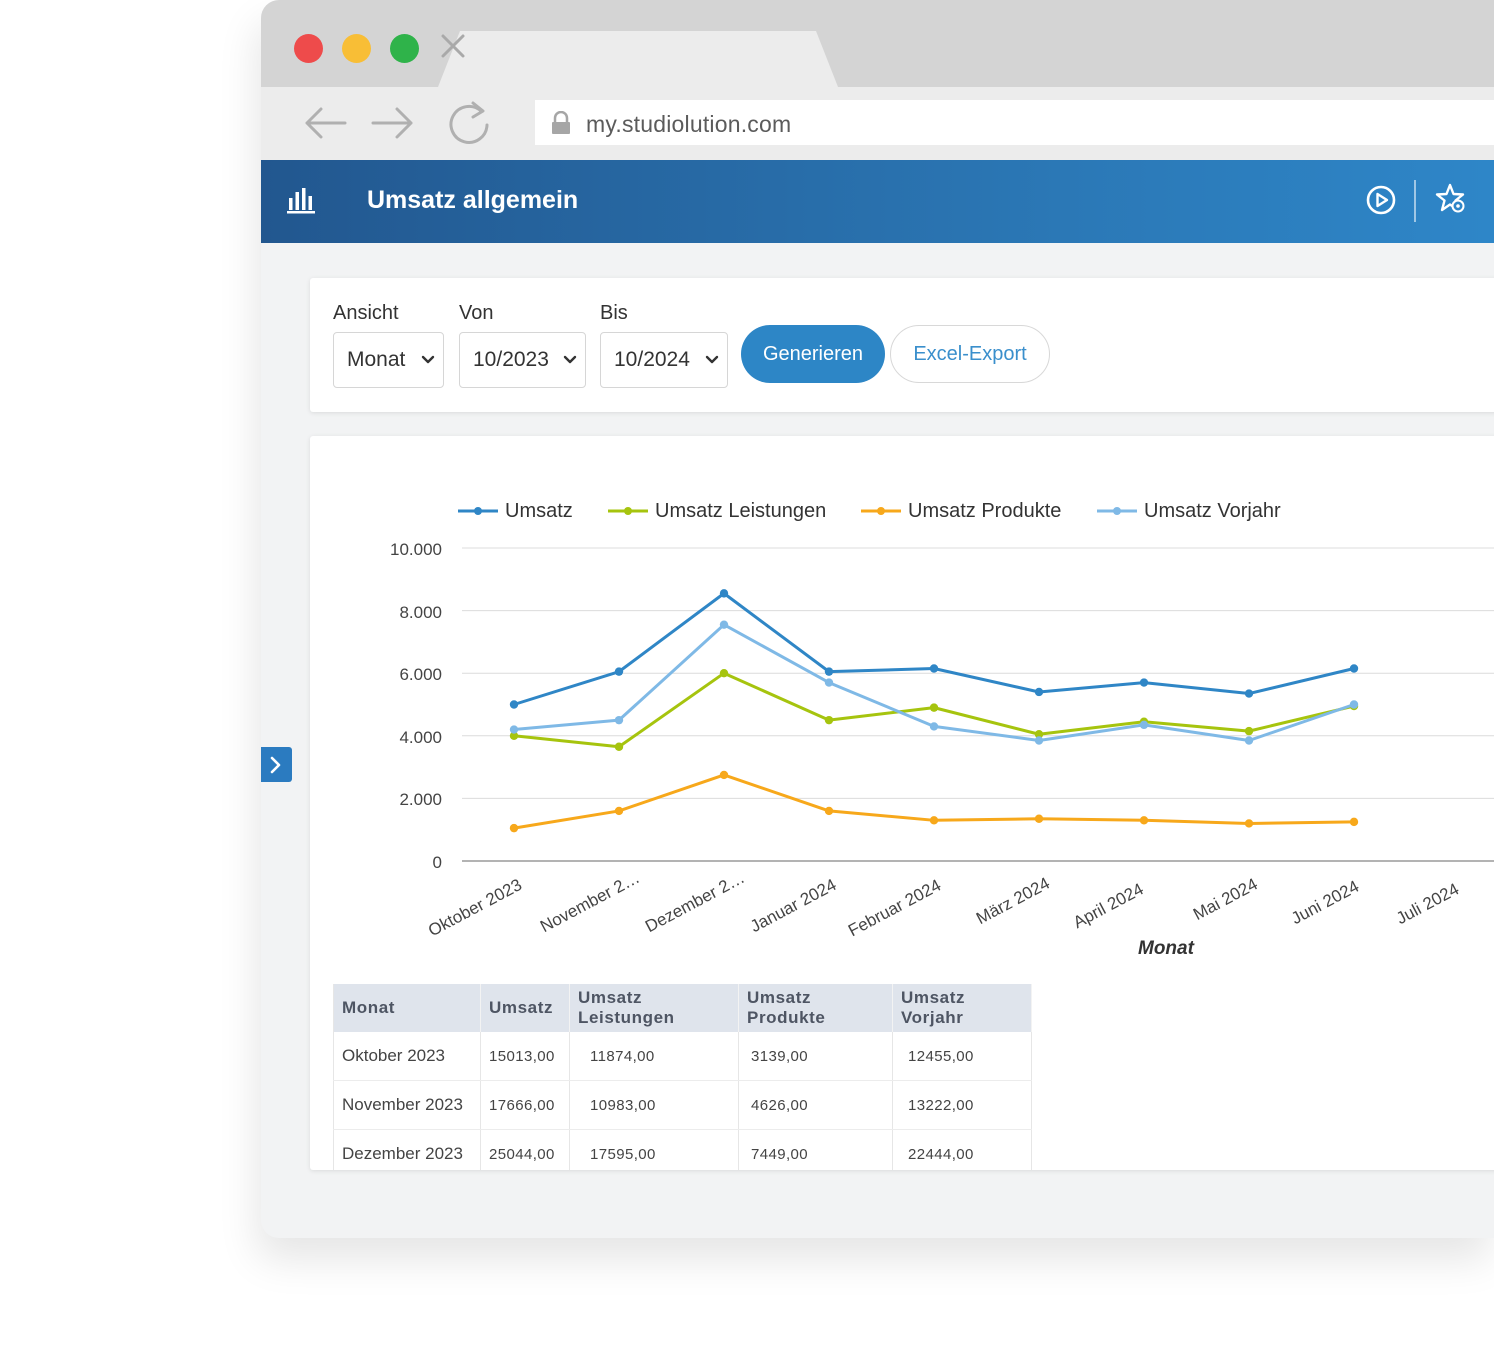 Image resolution: width=1494 pixels, height=1356 pixels. What do you see at coordinates (813, 354) in the screenshot?
I see `generate-button: Generieren` at bounding box center [813, 354].